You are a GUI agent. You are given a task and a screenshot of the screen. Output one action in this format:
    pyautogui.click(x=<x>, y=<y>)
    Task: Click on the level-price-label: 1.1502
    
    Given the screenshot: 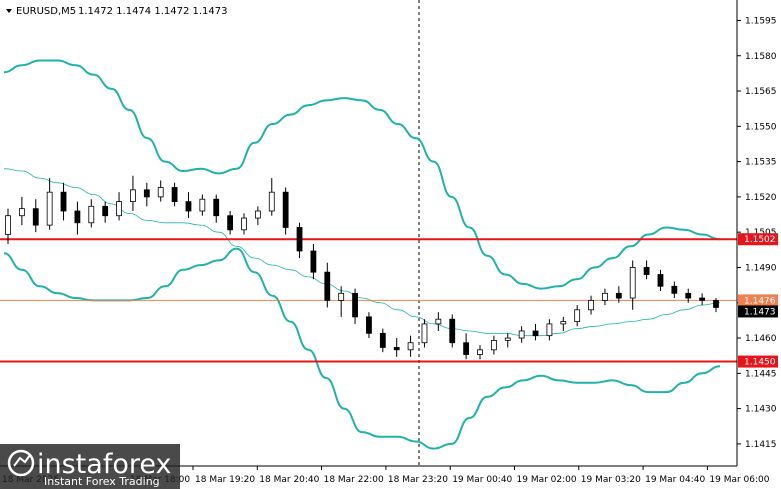 What is the action you would take?
    pyautogui.click(x=760, y=240)
    